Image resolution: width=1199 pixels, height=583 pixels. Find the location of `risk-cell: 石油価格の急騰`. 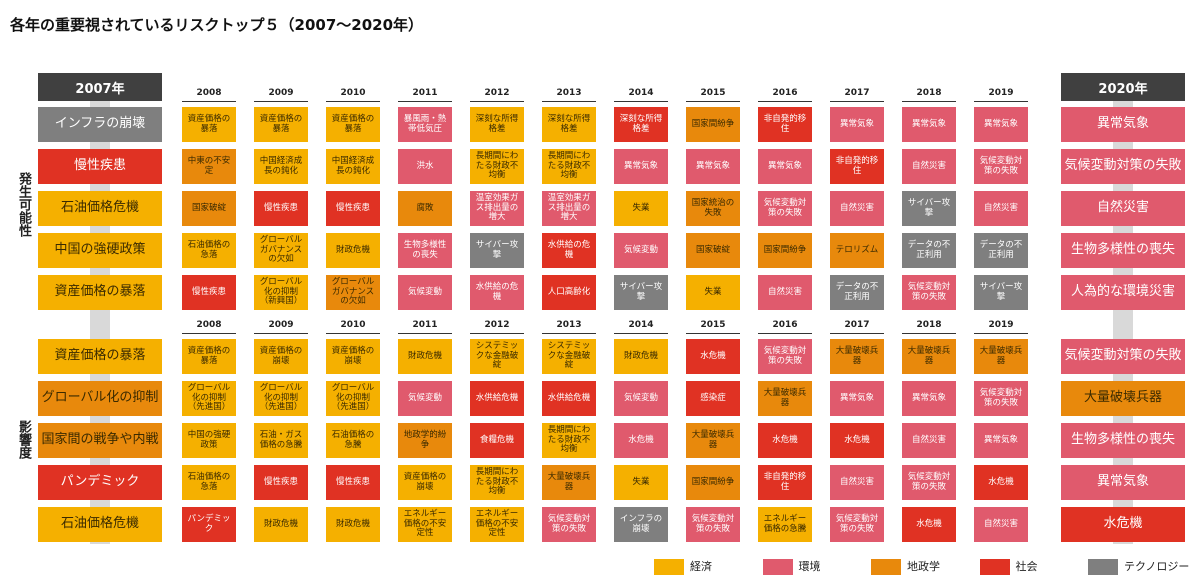

risk-cell: 石油価格の急騰 is located at coordinates (353, 440).